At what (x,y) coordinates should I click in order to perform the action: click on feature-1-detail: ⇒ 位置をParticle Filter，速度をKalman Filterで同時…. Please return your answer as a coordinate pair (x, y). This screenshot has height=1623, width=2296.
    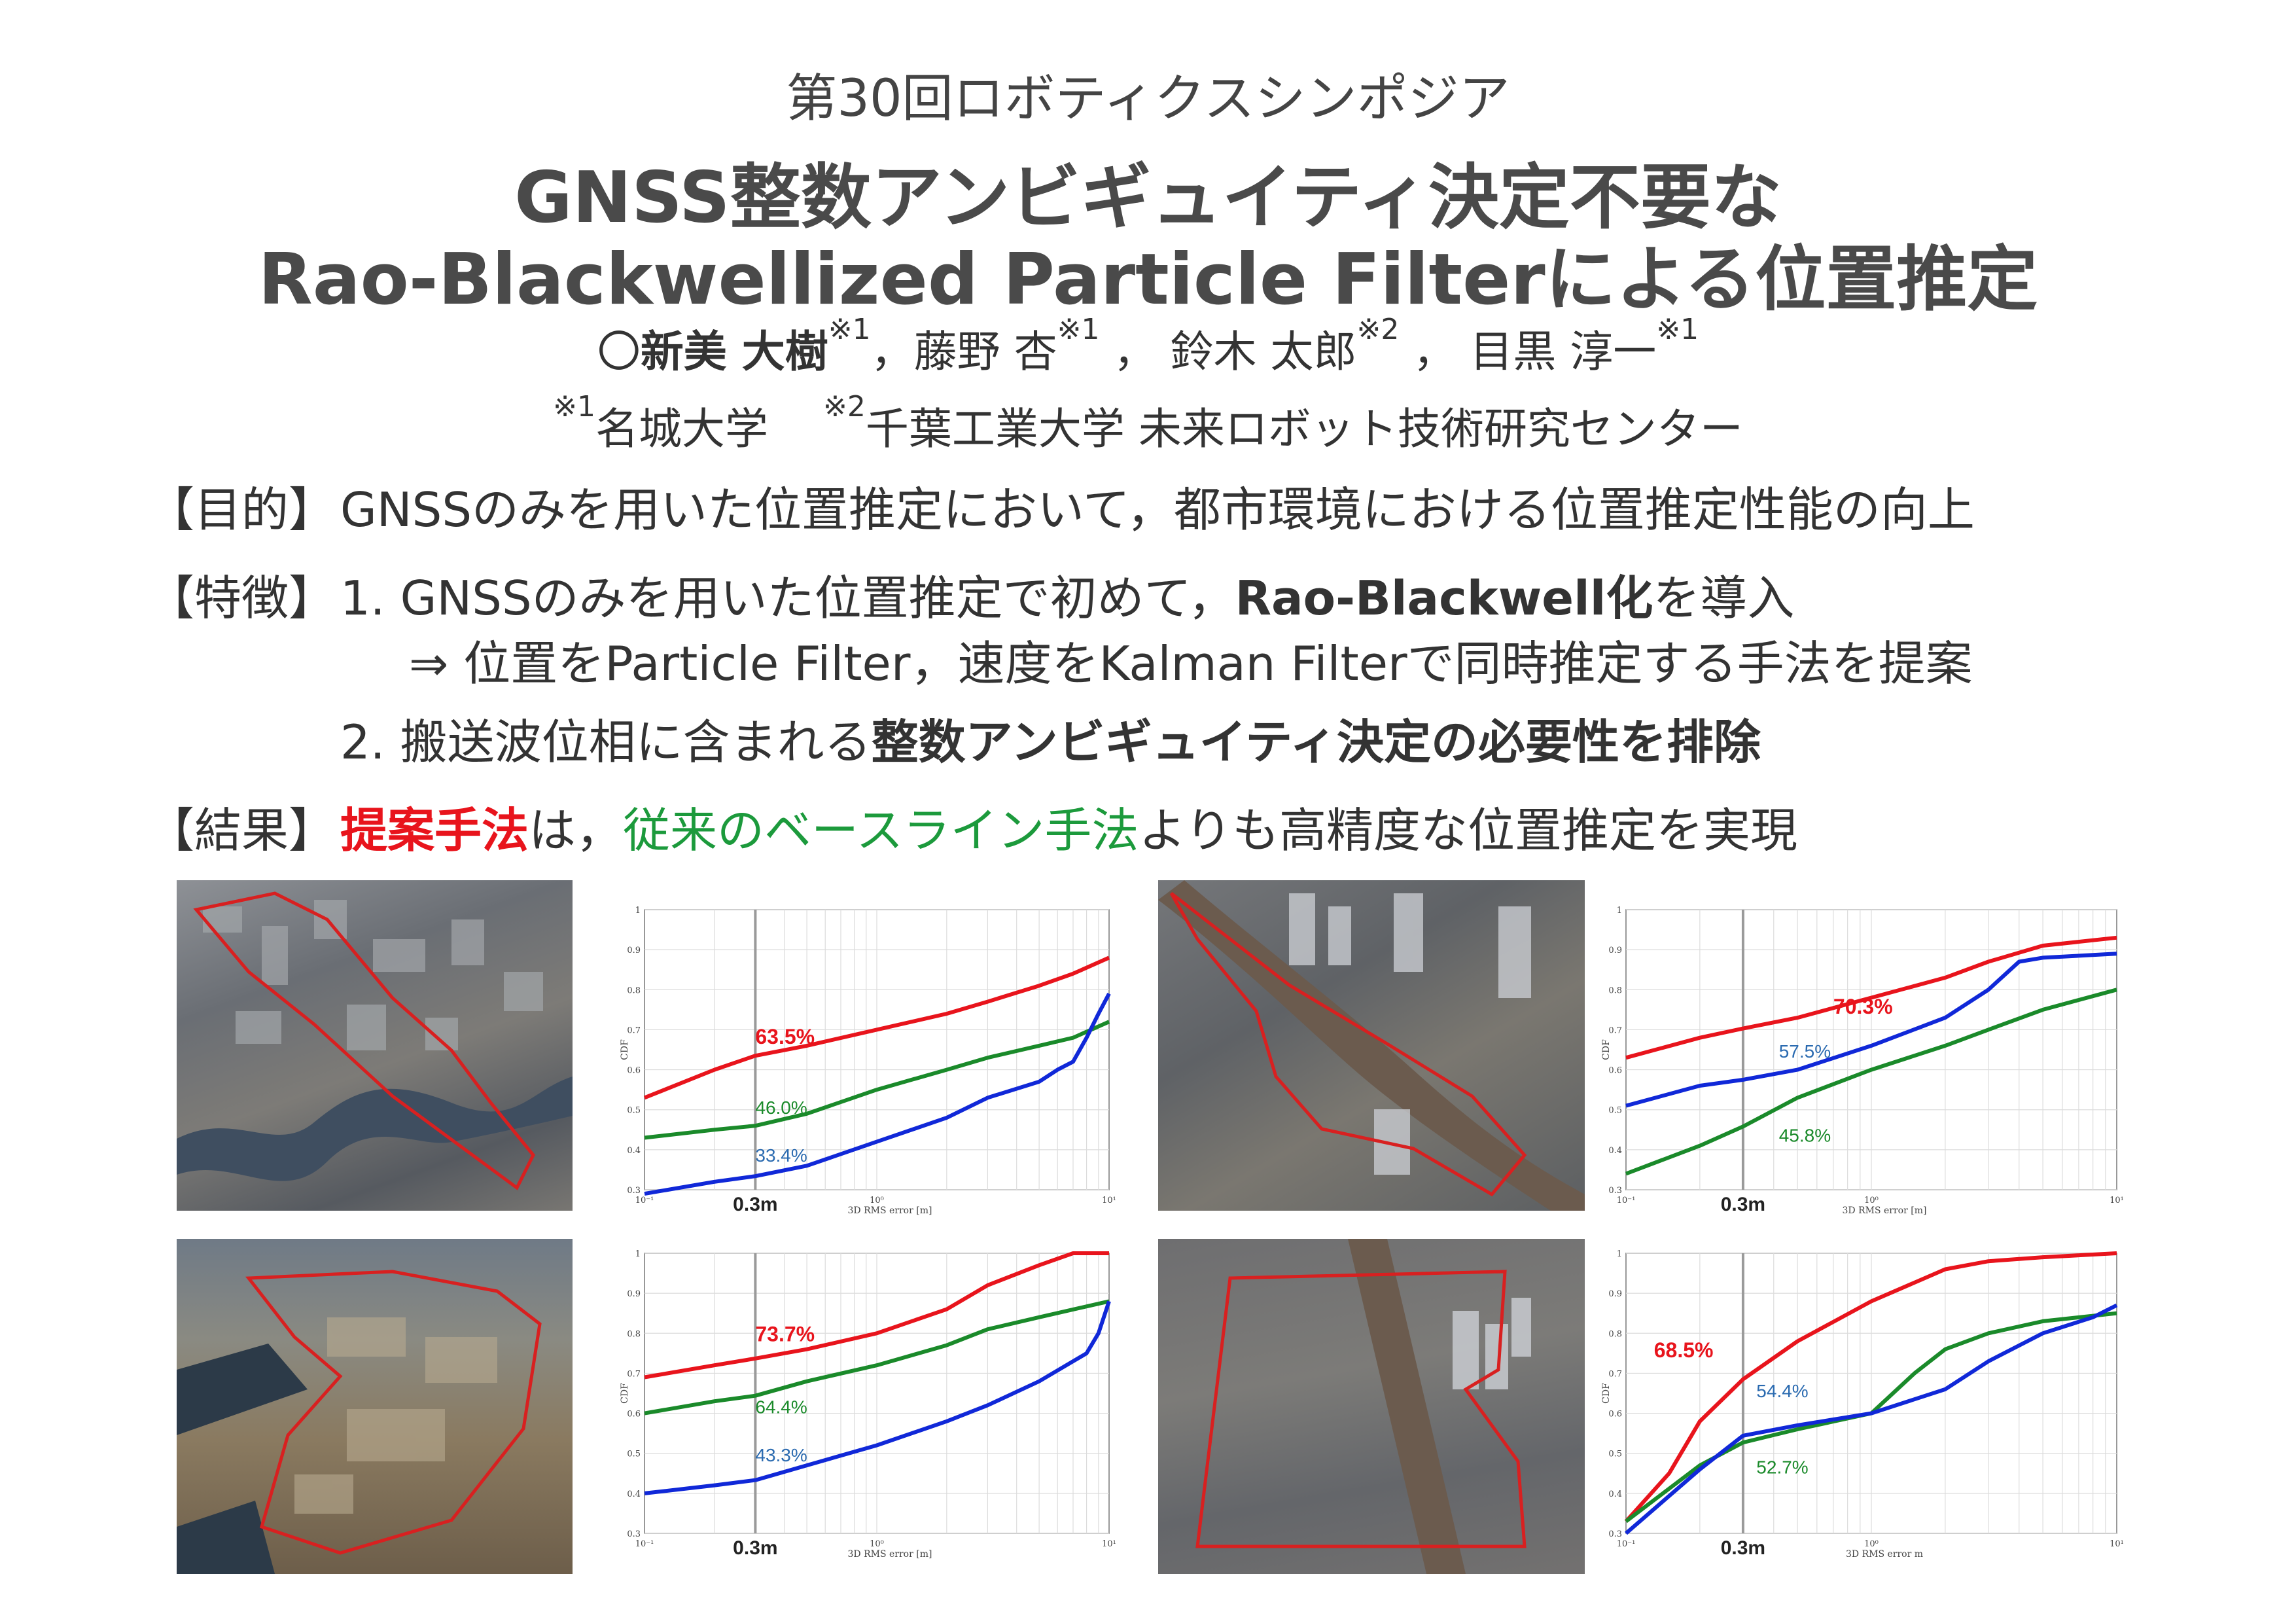
    Looking at the image, I should click on (1191, 663).